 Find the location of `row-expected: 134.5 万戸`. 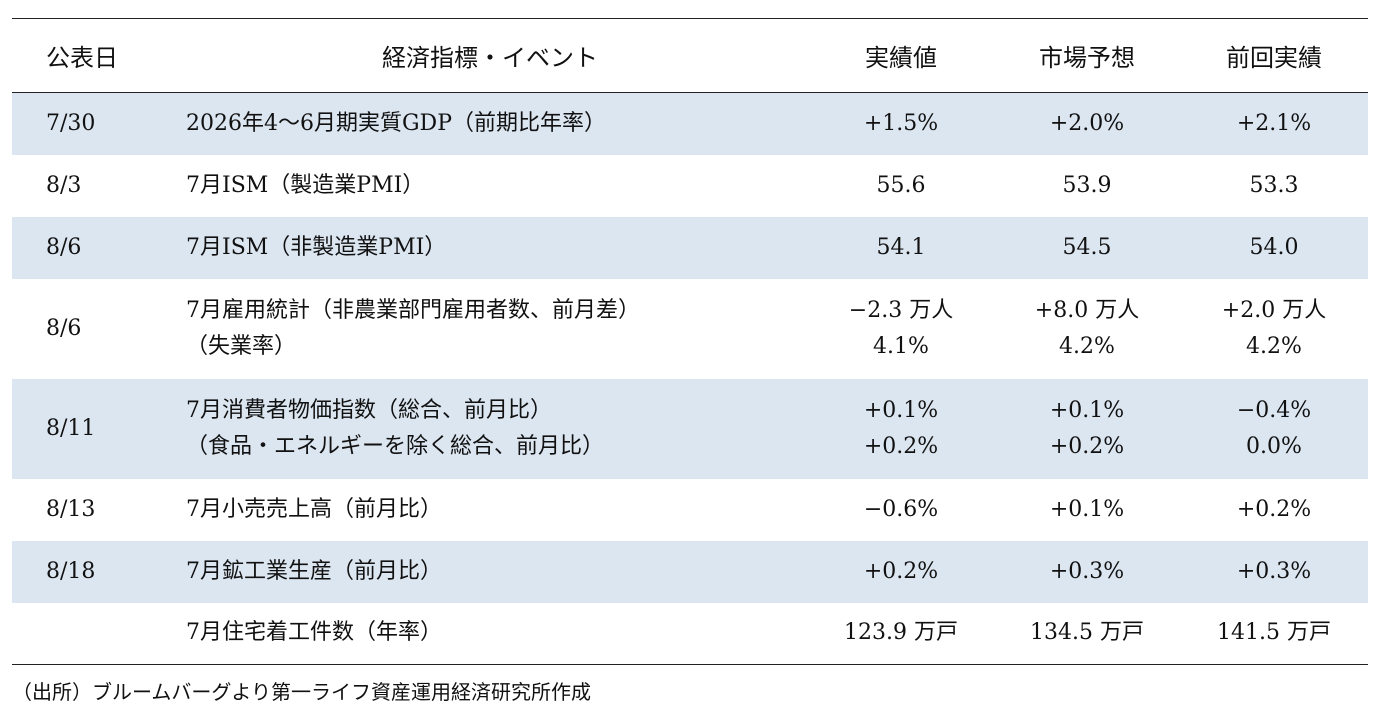

row-expected: 134.5 万戸 is located at coordinates (1087, 633).